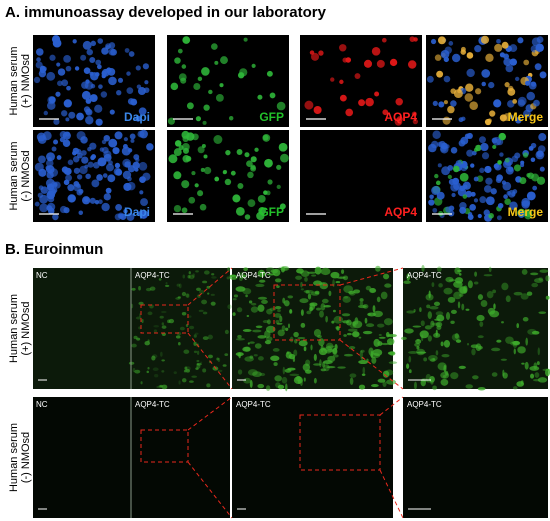  I want to click on panel-label: NC, so click(42, 275).